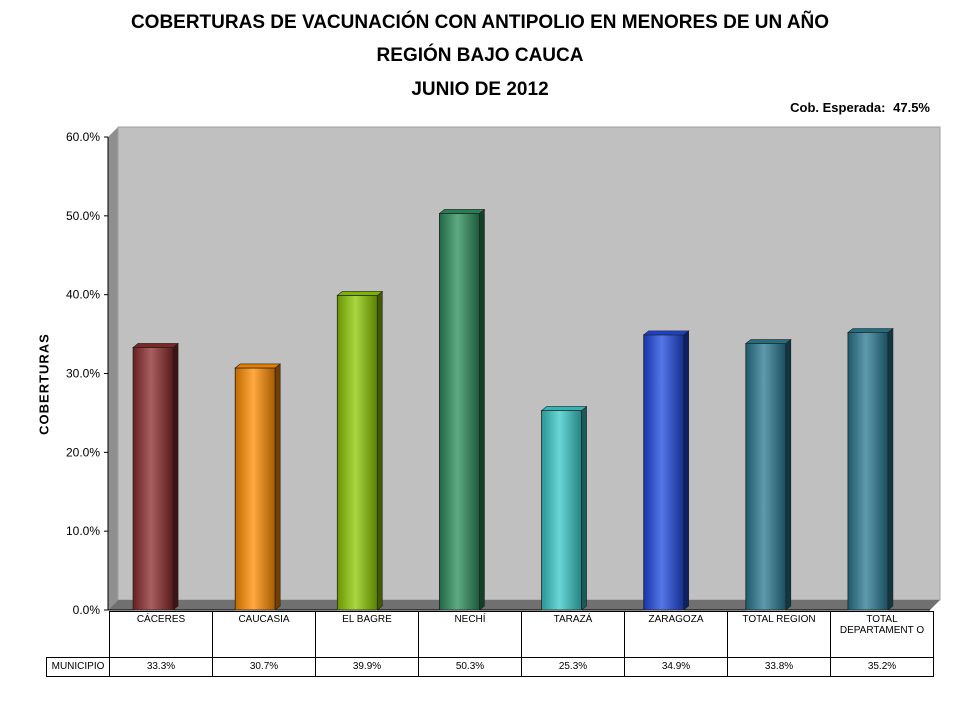  What do you see at coordinates (78, 634) in the screenshot?
I see `data-table-corner` at bounding box center [78, 634].